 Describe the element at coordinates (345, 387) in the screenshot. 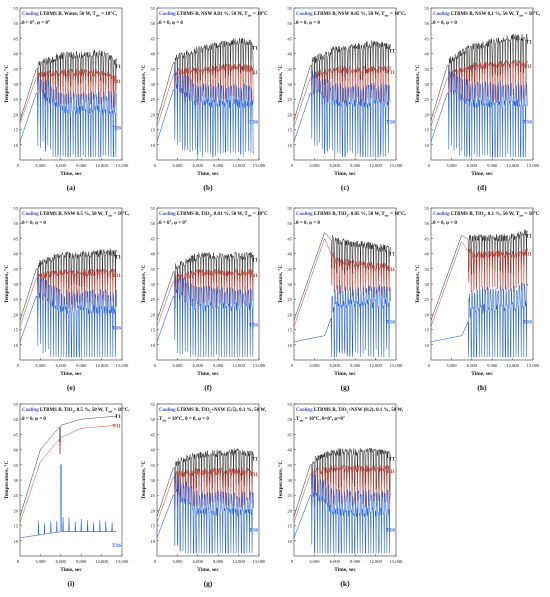

I see `panel-caption: (g)` at that location.